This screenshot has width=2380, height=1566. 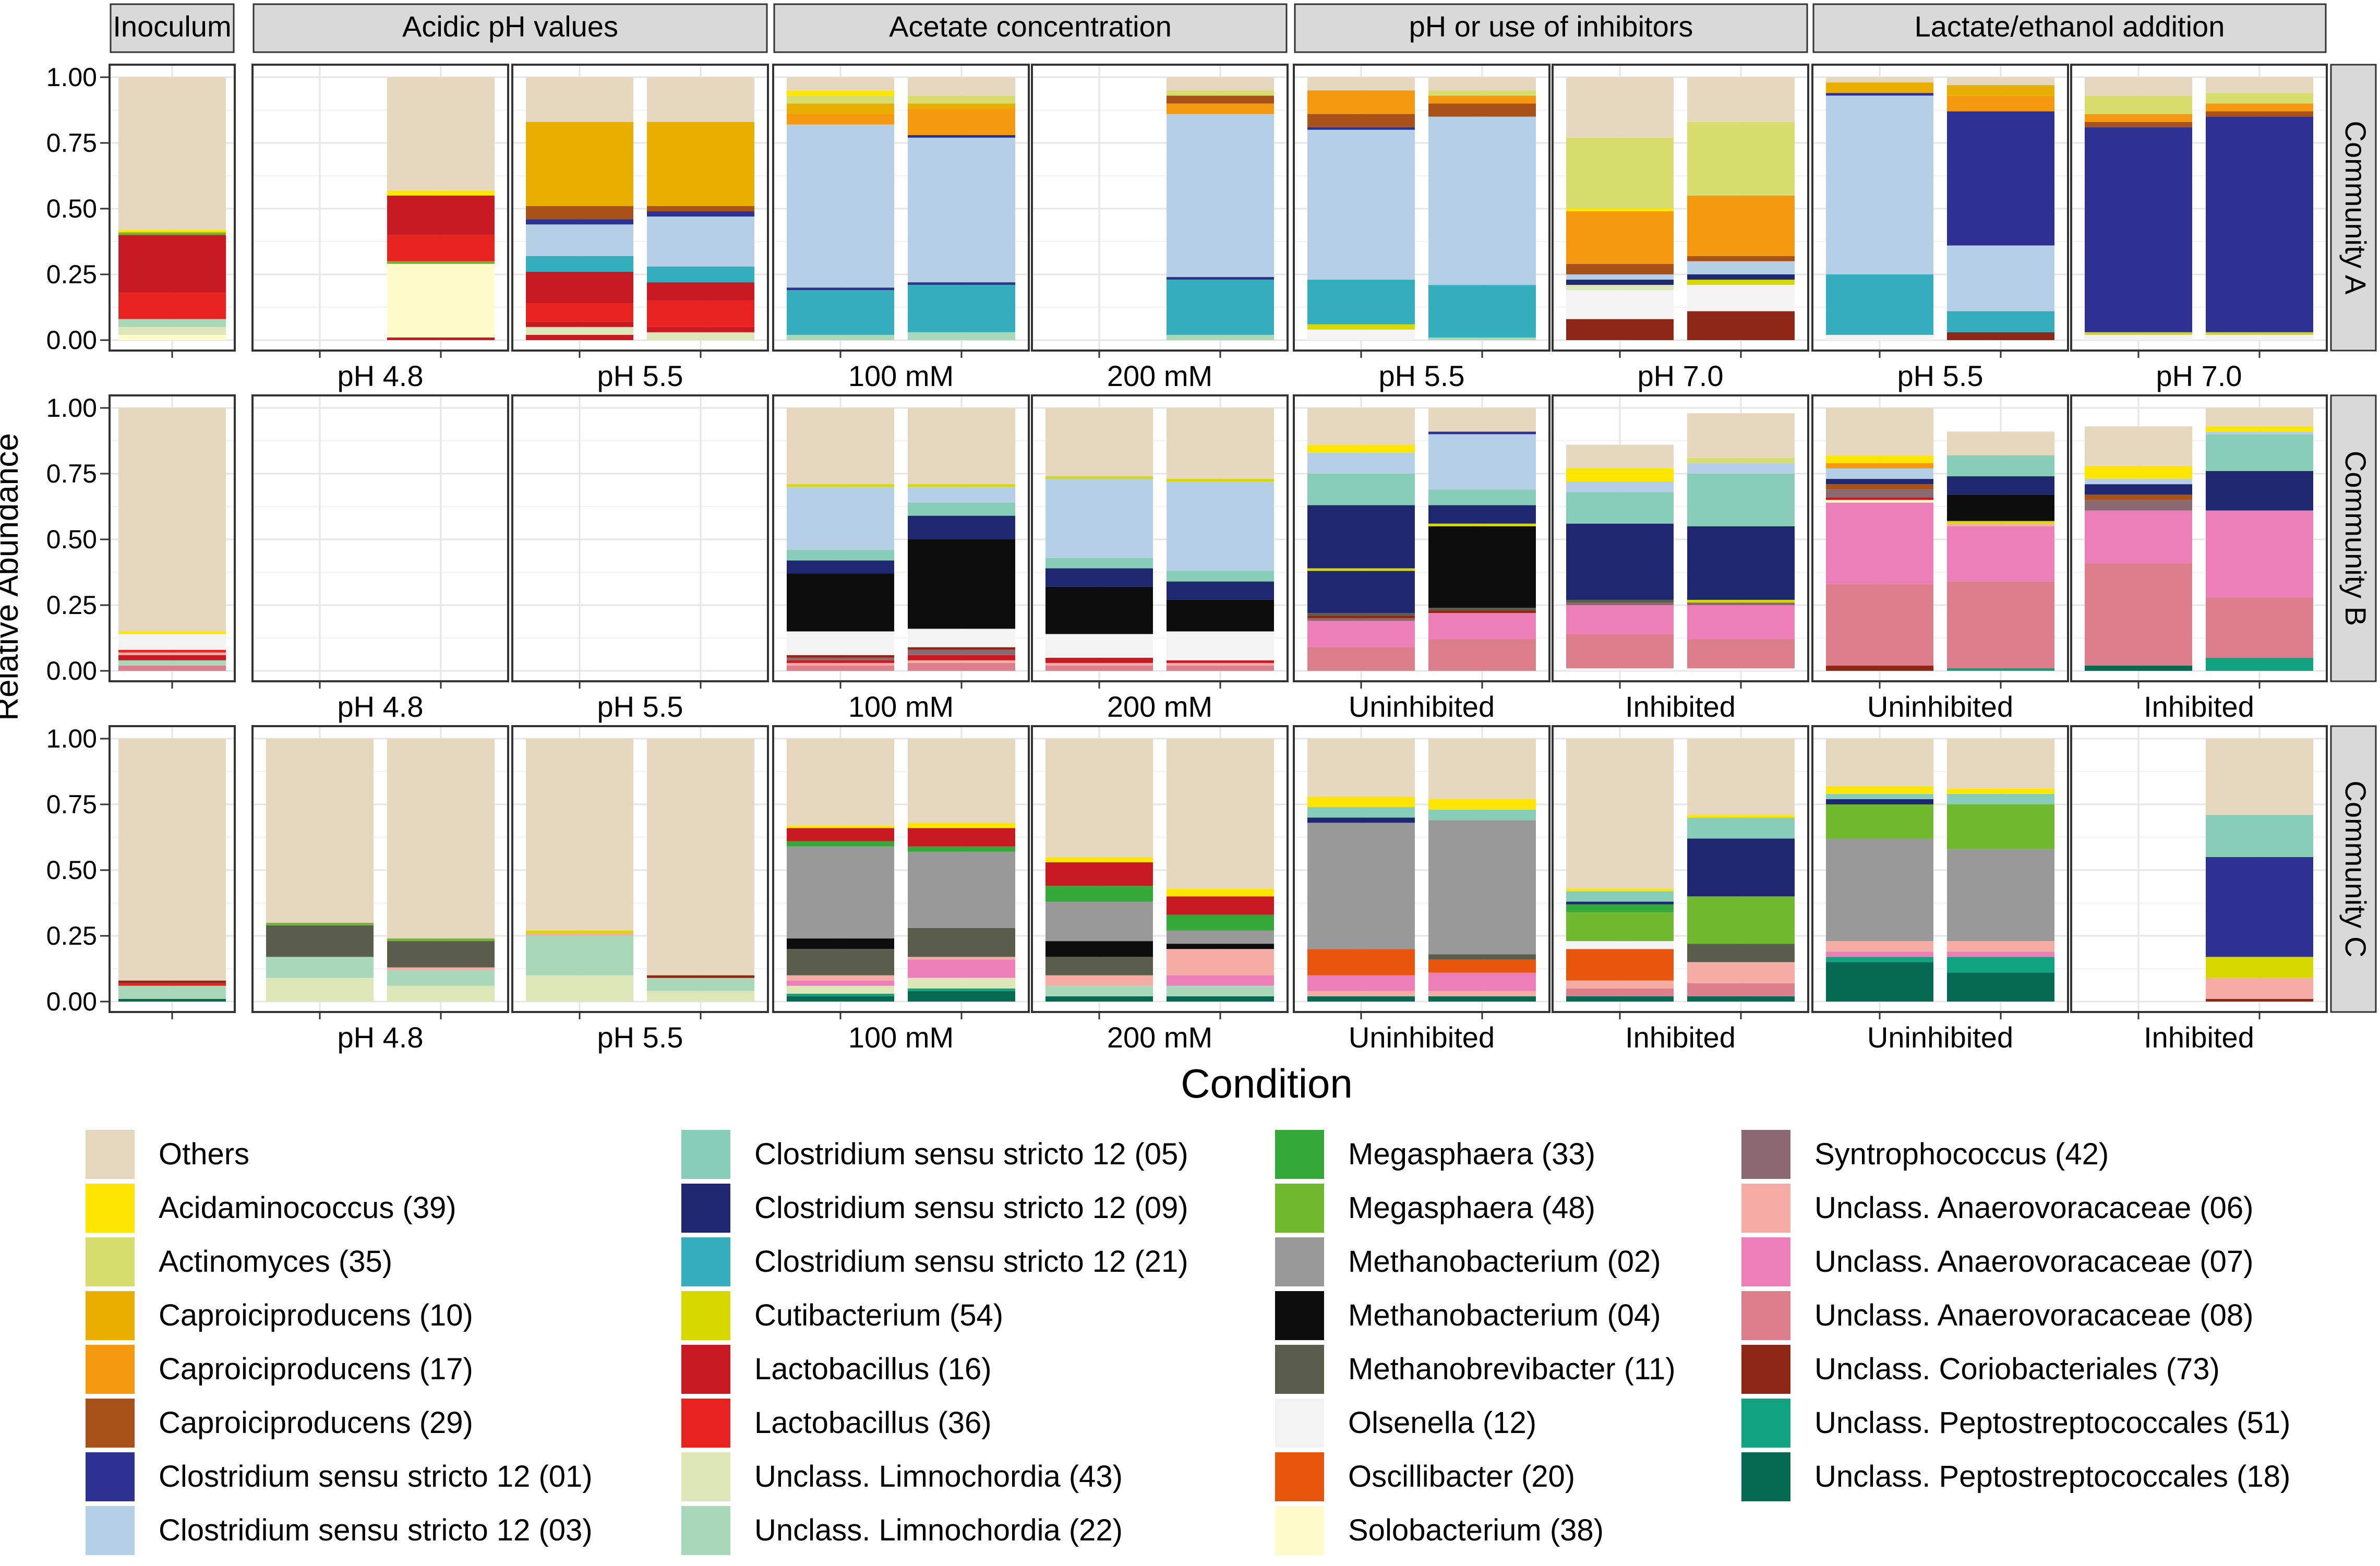 I want to click on x-tick-label: Uninhibited, so click(x=1940, y=1037).